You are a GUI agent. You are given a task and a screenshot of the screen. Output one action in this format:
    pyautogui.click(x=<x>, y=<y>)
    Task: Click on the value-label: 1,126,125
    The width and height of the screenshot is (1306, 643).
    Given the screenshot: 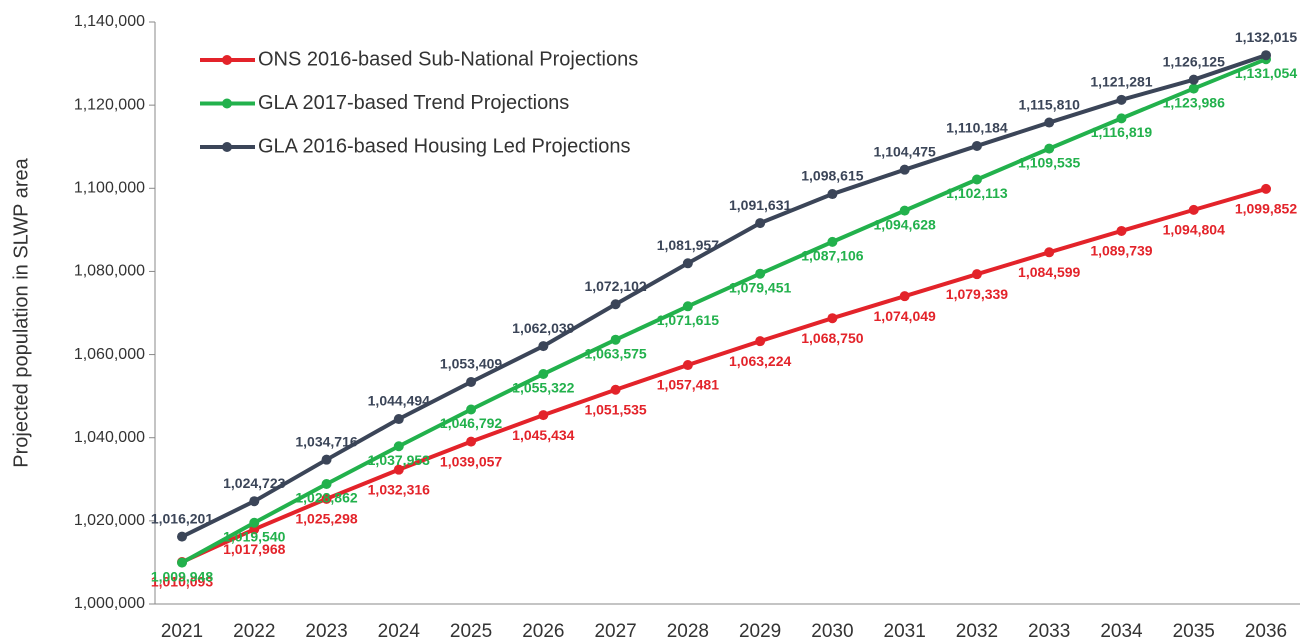 What is the action you would take?
    pyautogui.click(x=1194, y=61)
    